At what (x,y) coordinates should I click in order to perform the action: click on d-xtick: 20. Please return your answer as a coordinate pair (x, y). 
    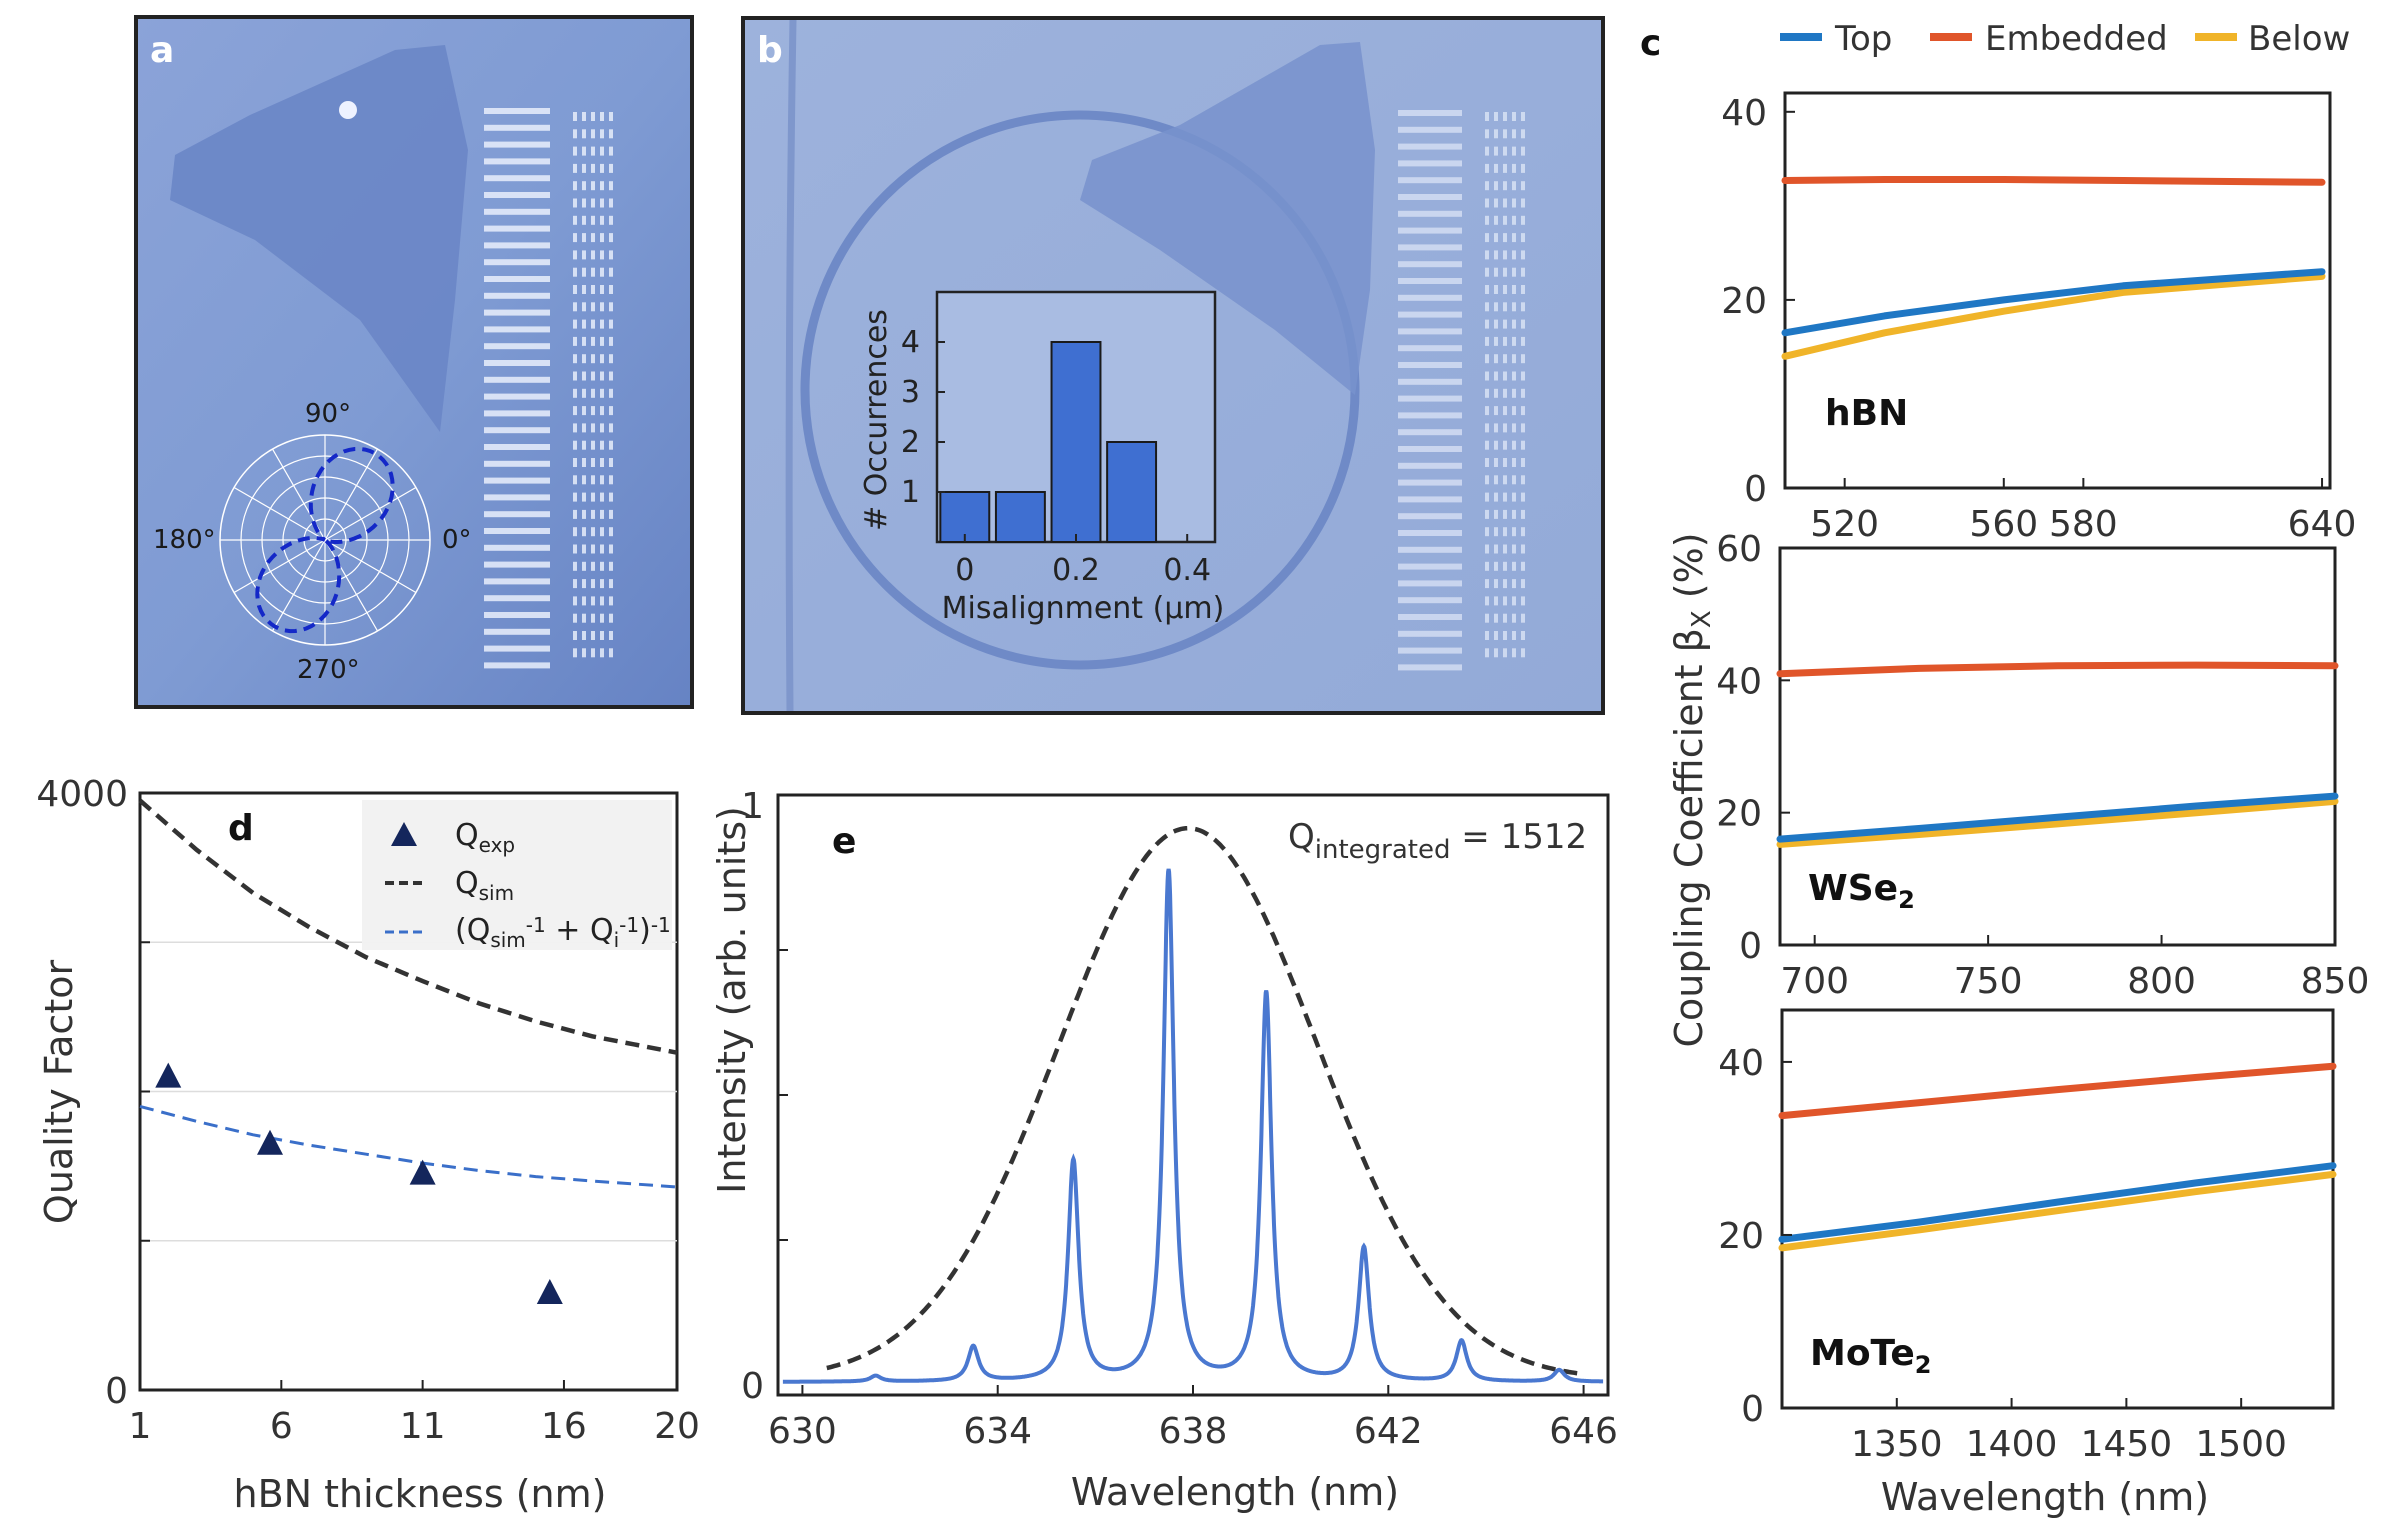
    Looking at the image, I should click on (677, 1426).